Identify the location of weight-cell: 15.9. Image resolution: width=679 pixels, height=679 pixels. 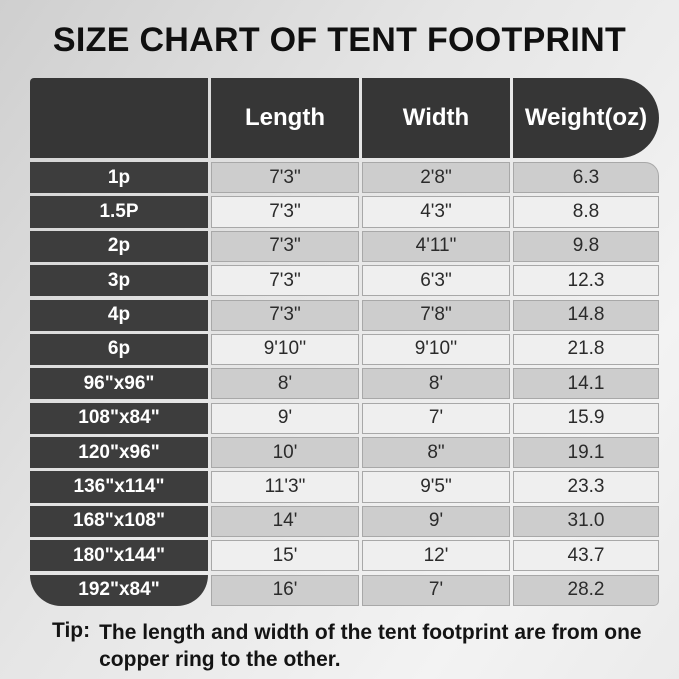
(586, 418).